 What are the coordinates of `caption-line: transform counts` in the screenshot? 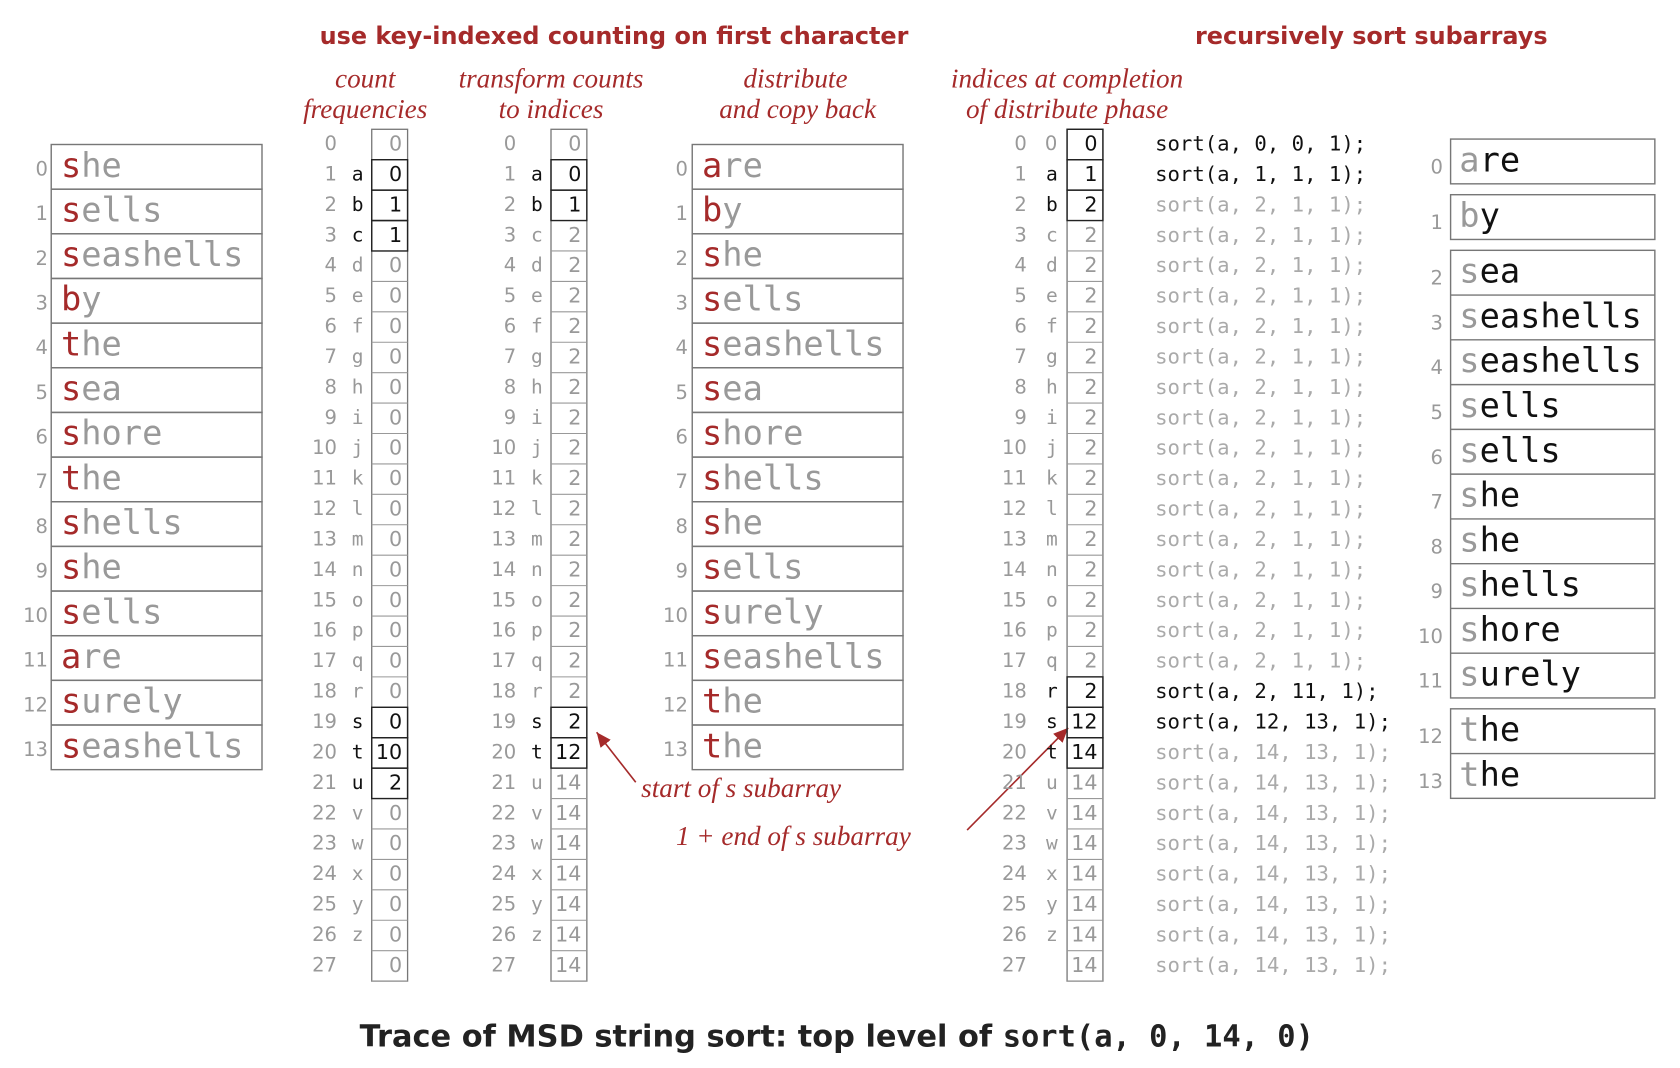 It's located at (551, 79).